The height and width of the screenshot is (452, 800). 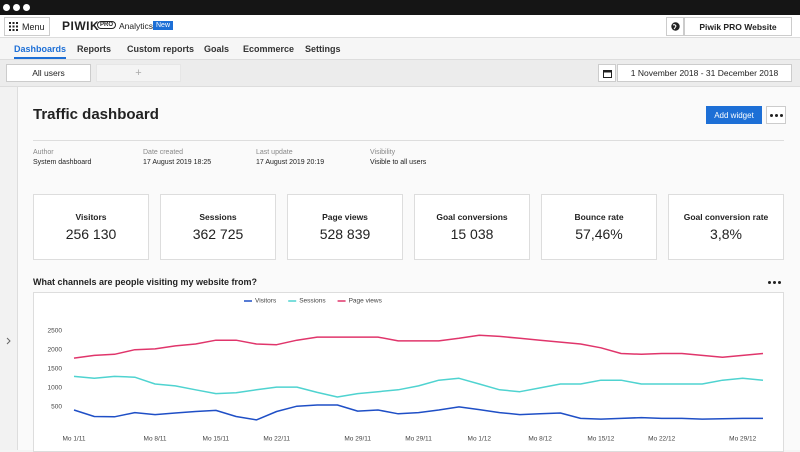 I want to click on kpi-label: Goal conversion rate, so click(x=726, y=217).